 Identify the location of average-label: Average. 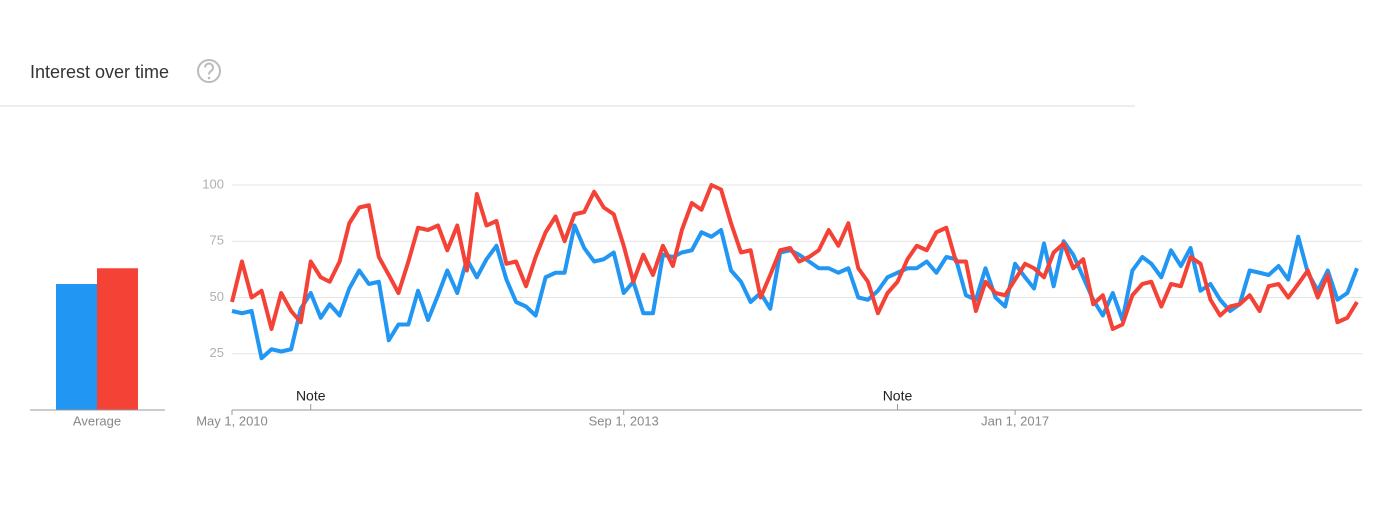
(97, 420).